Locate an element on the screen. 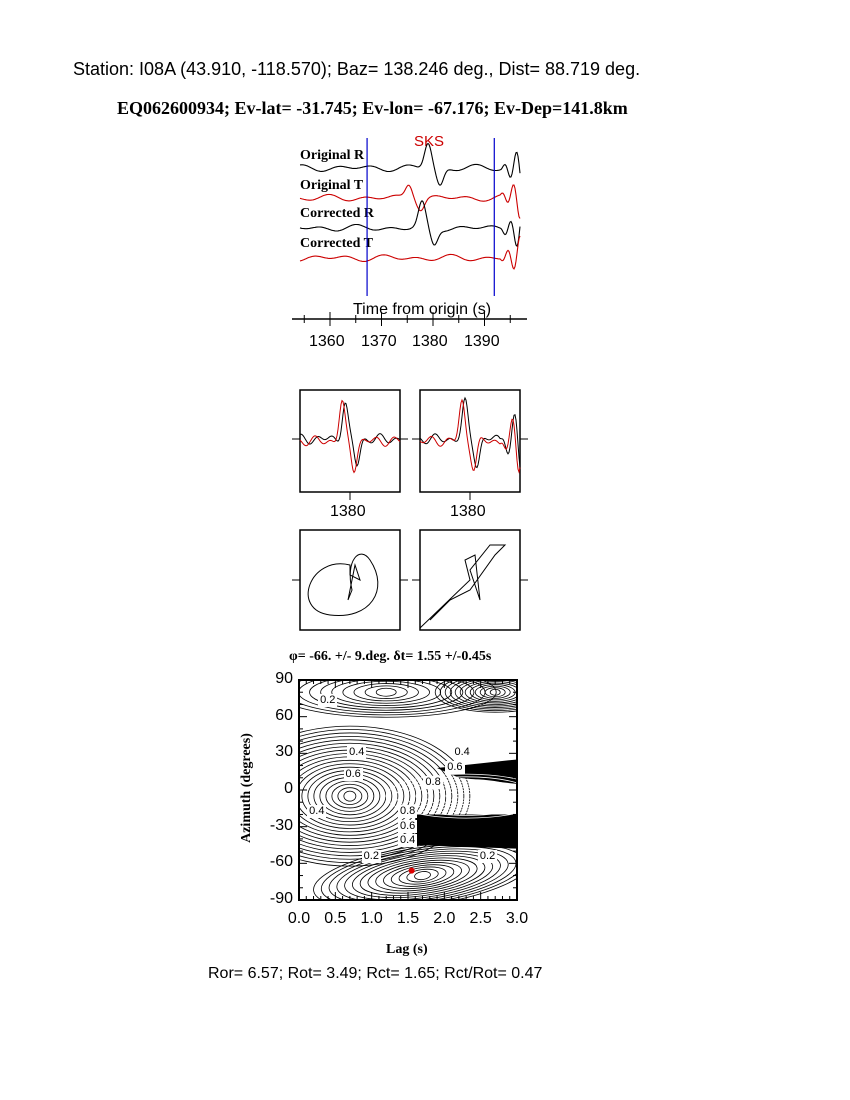 The width and height of the screenshot is (850, 1100). overlay-trace-red-original is located at coordinates (350, 436).